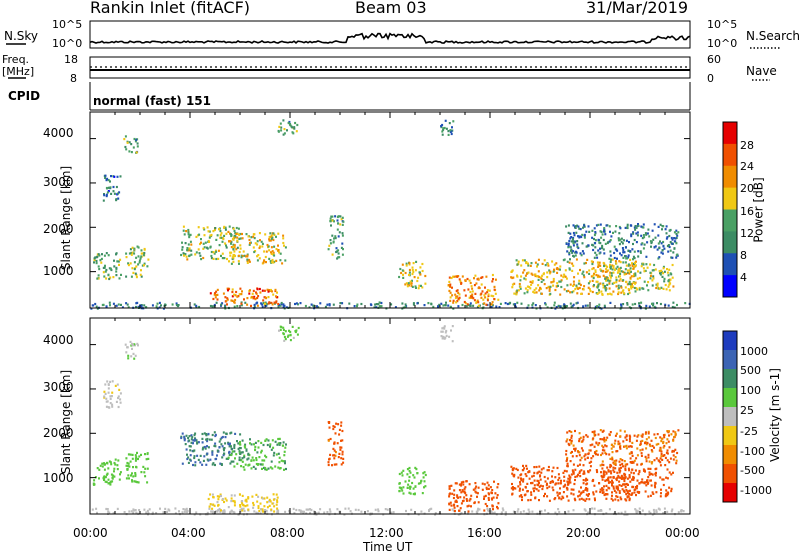  I want to click on noise-right-tick-bottom: 10^0, so click(722, 43).